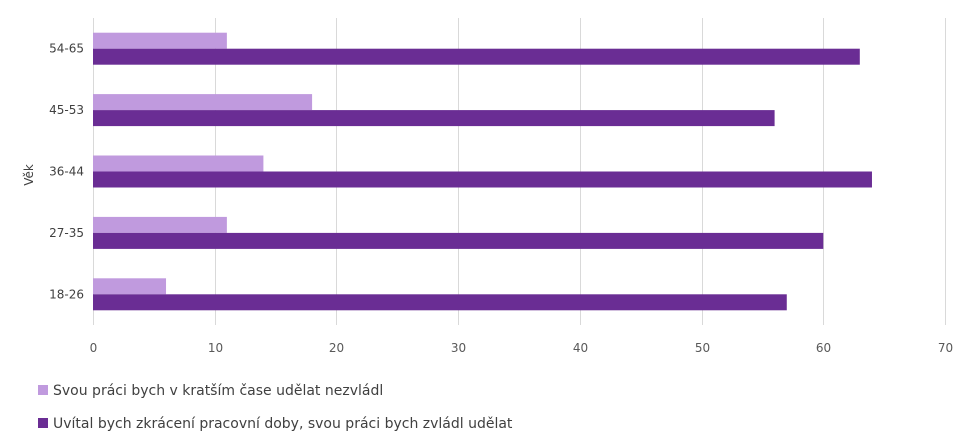  Describe the element at coordinates (823, 348) in the screenshot. I see `x-tick-label-60: 60` at that location.